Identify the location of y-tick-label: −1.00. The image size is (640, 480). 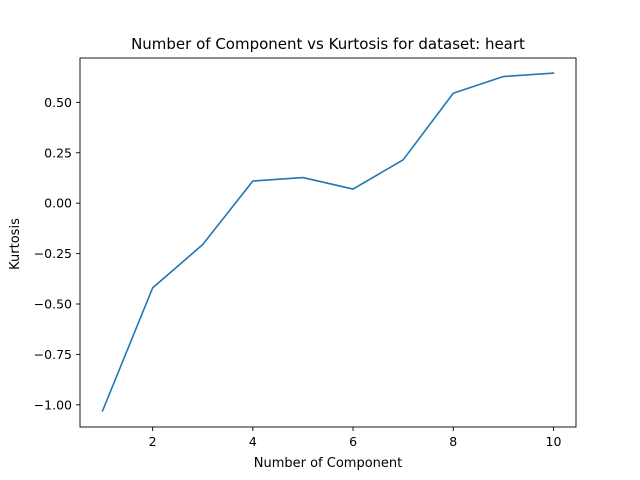
(53, 404).